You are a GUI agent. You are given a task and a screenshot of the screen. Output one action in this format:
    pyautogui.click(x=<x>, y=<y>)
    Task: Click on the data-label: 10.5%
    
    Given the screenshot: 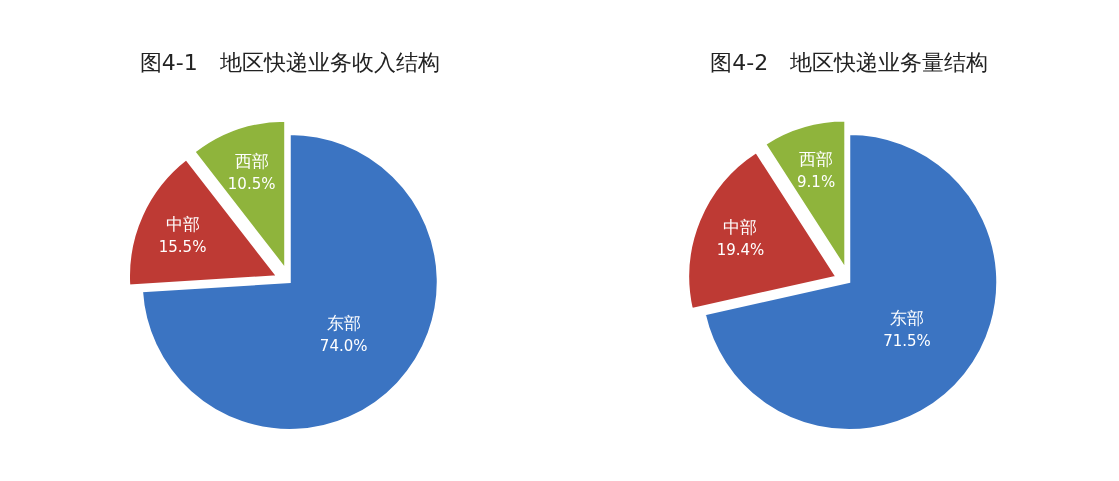 What is the action you would take?
    pyautogui.click(x=251, y=183)
    